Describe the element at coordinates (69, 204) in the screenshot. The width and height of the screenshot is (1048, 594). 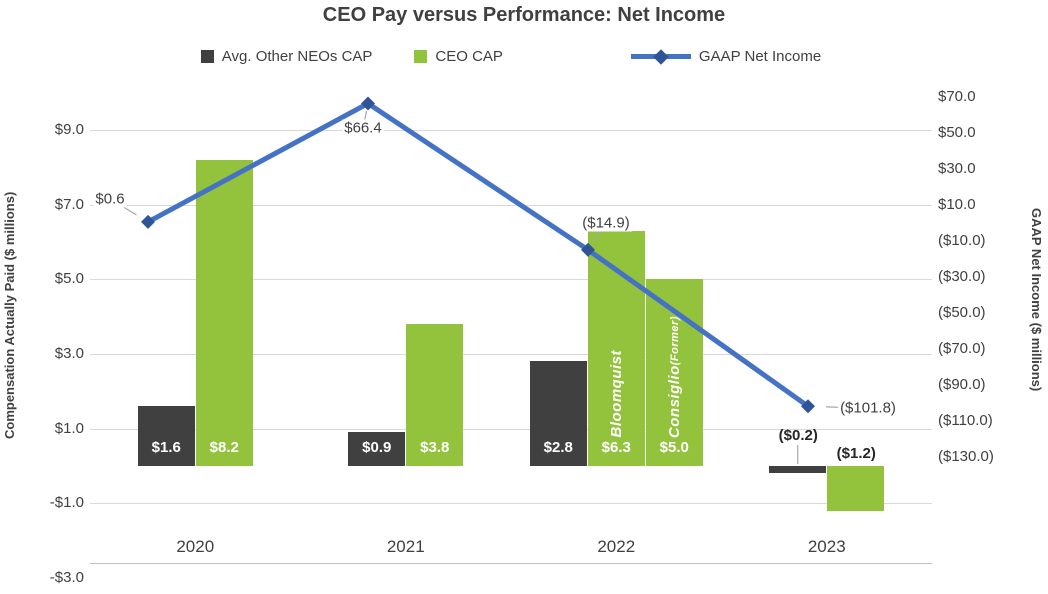
I see `left-tick-label: $7.0` at that location.